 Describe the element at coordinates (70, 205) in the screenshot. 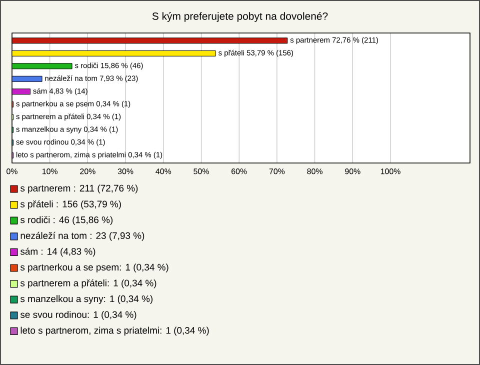

I see `text: s přáteli : 156 (53,79 %)` at that location.